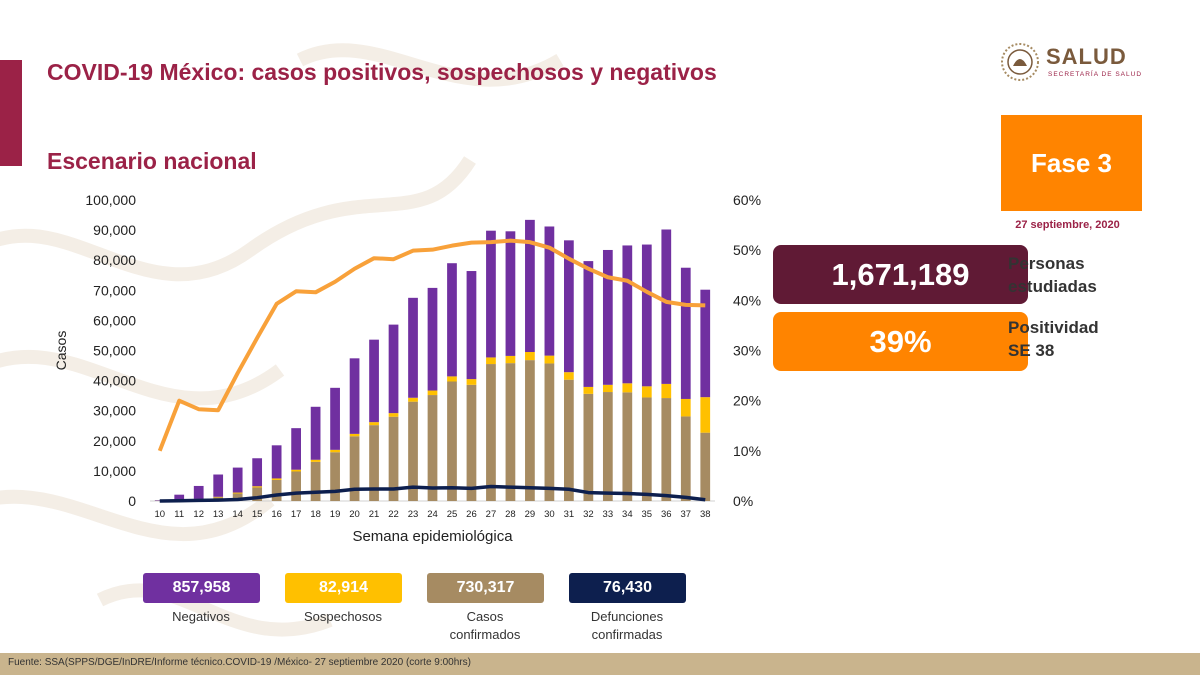 This screenshot has height=675, width=1200. What do you see at coordinates (747, 200) in the screenshot?
I see `y2-tick-label: 60%` at bounding box center [747, 200].